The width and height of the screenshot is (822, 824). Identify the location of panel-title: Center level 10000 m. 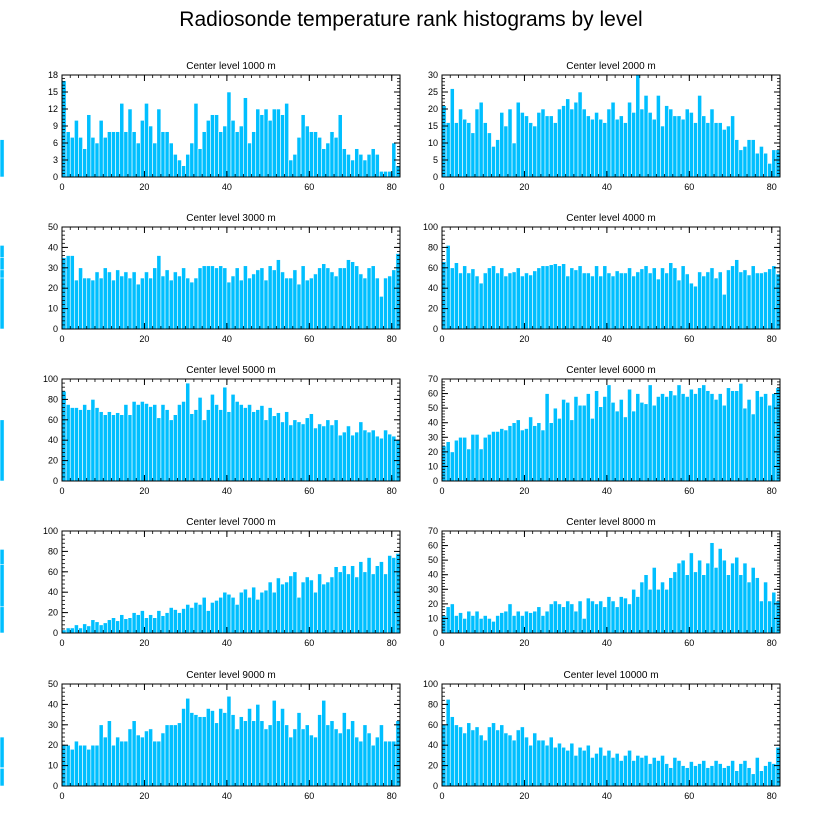
(610, 675).